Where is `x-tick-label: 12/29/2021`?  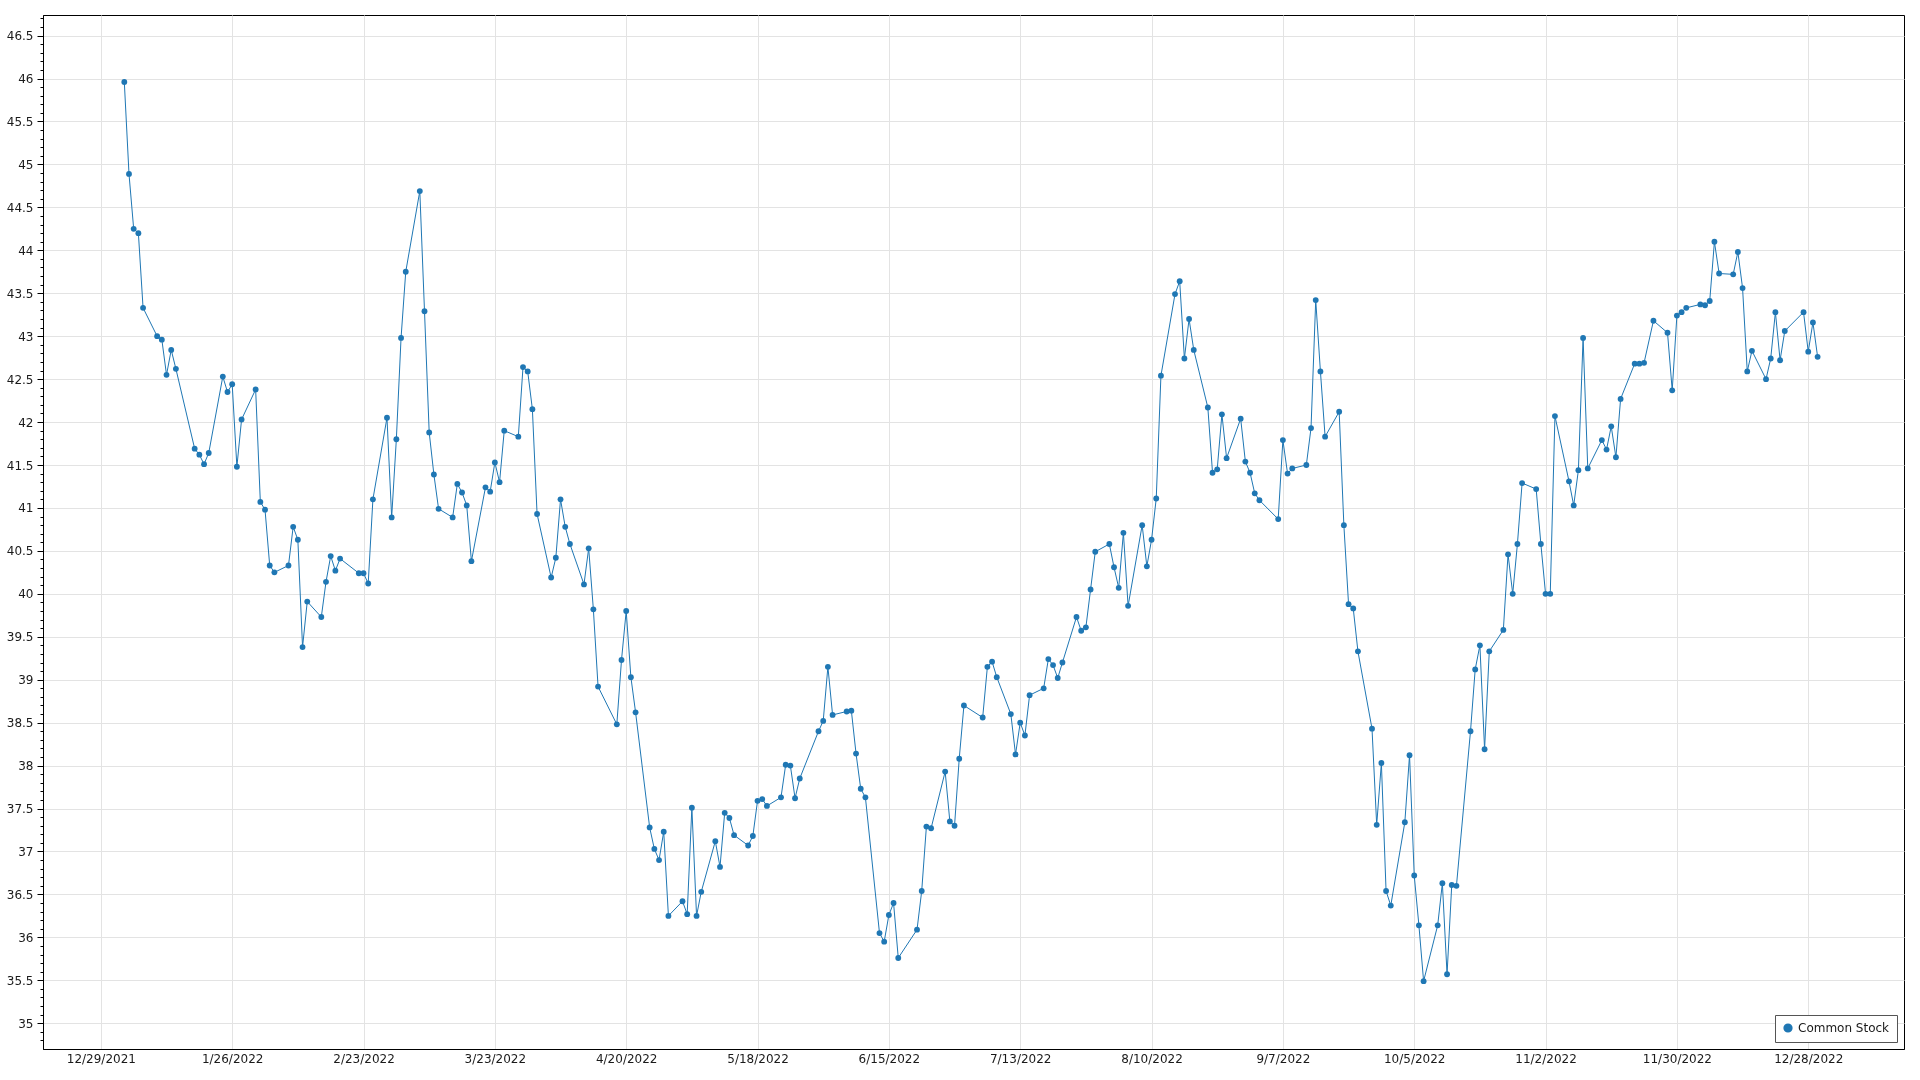 x-tick-label: 12/29/2021 is located at coordinates (101, 1058).